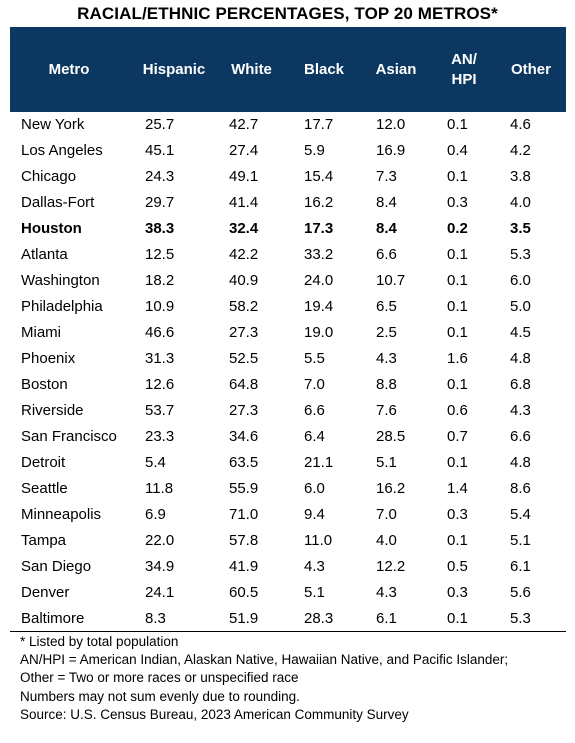 The image size is (575, 743). I want to click on value-cell: 6.9, so click(155, 514).